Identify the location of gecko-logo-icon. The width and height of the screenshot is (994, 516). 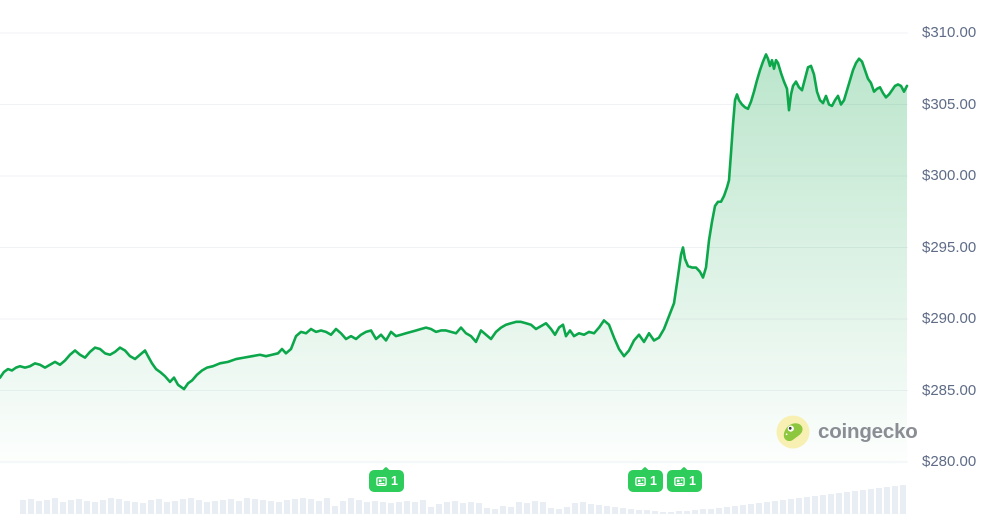
(793, 431).